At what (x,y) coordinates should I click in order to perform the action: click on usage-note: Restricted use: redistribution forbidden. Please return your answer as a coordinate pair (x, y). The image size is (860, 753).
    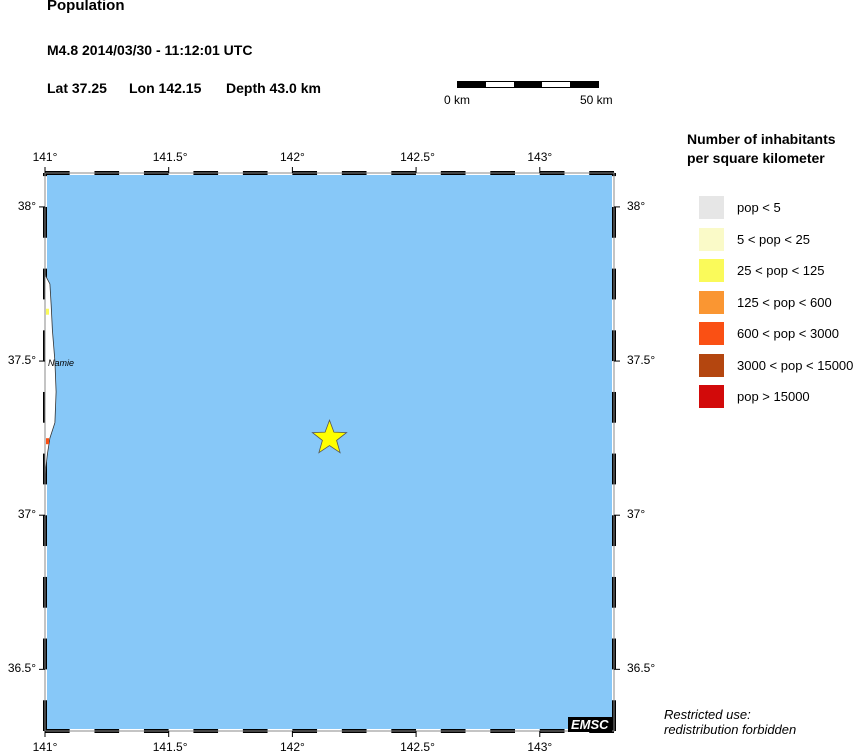
    Looking at the image, I should click on (730, 722).